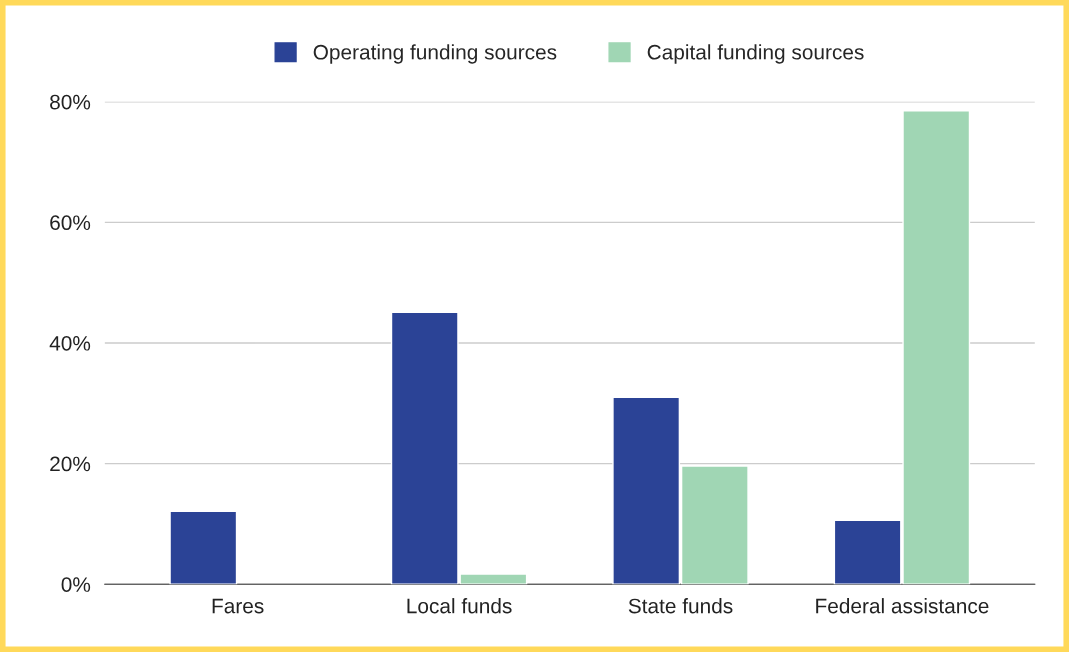 The height and width of the screenshot is (652, 1069). Describe the element at coordinates (680, 606) in the screenshot. I see `x-tick-label: State funds` at that location.